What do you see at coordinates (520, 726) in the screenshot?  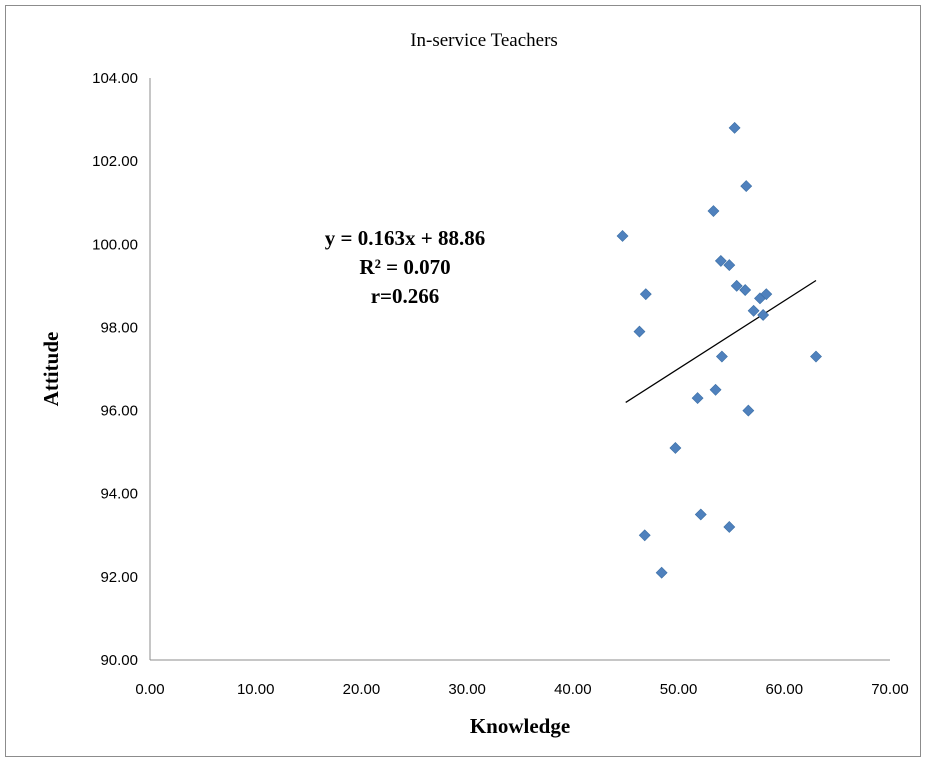 I see `x-axis-title: Knowledge` at bounding box center [520, 726].